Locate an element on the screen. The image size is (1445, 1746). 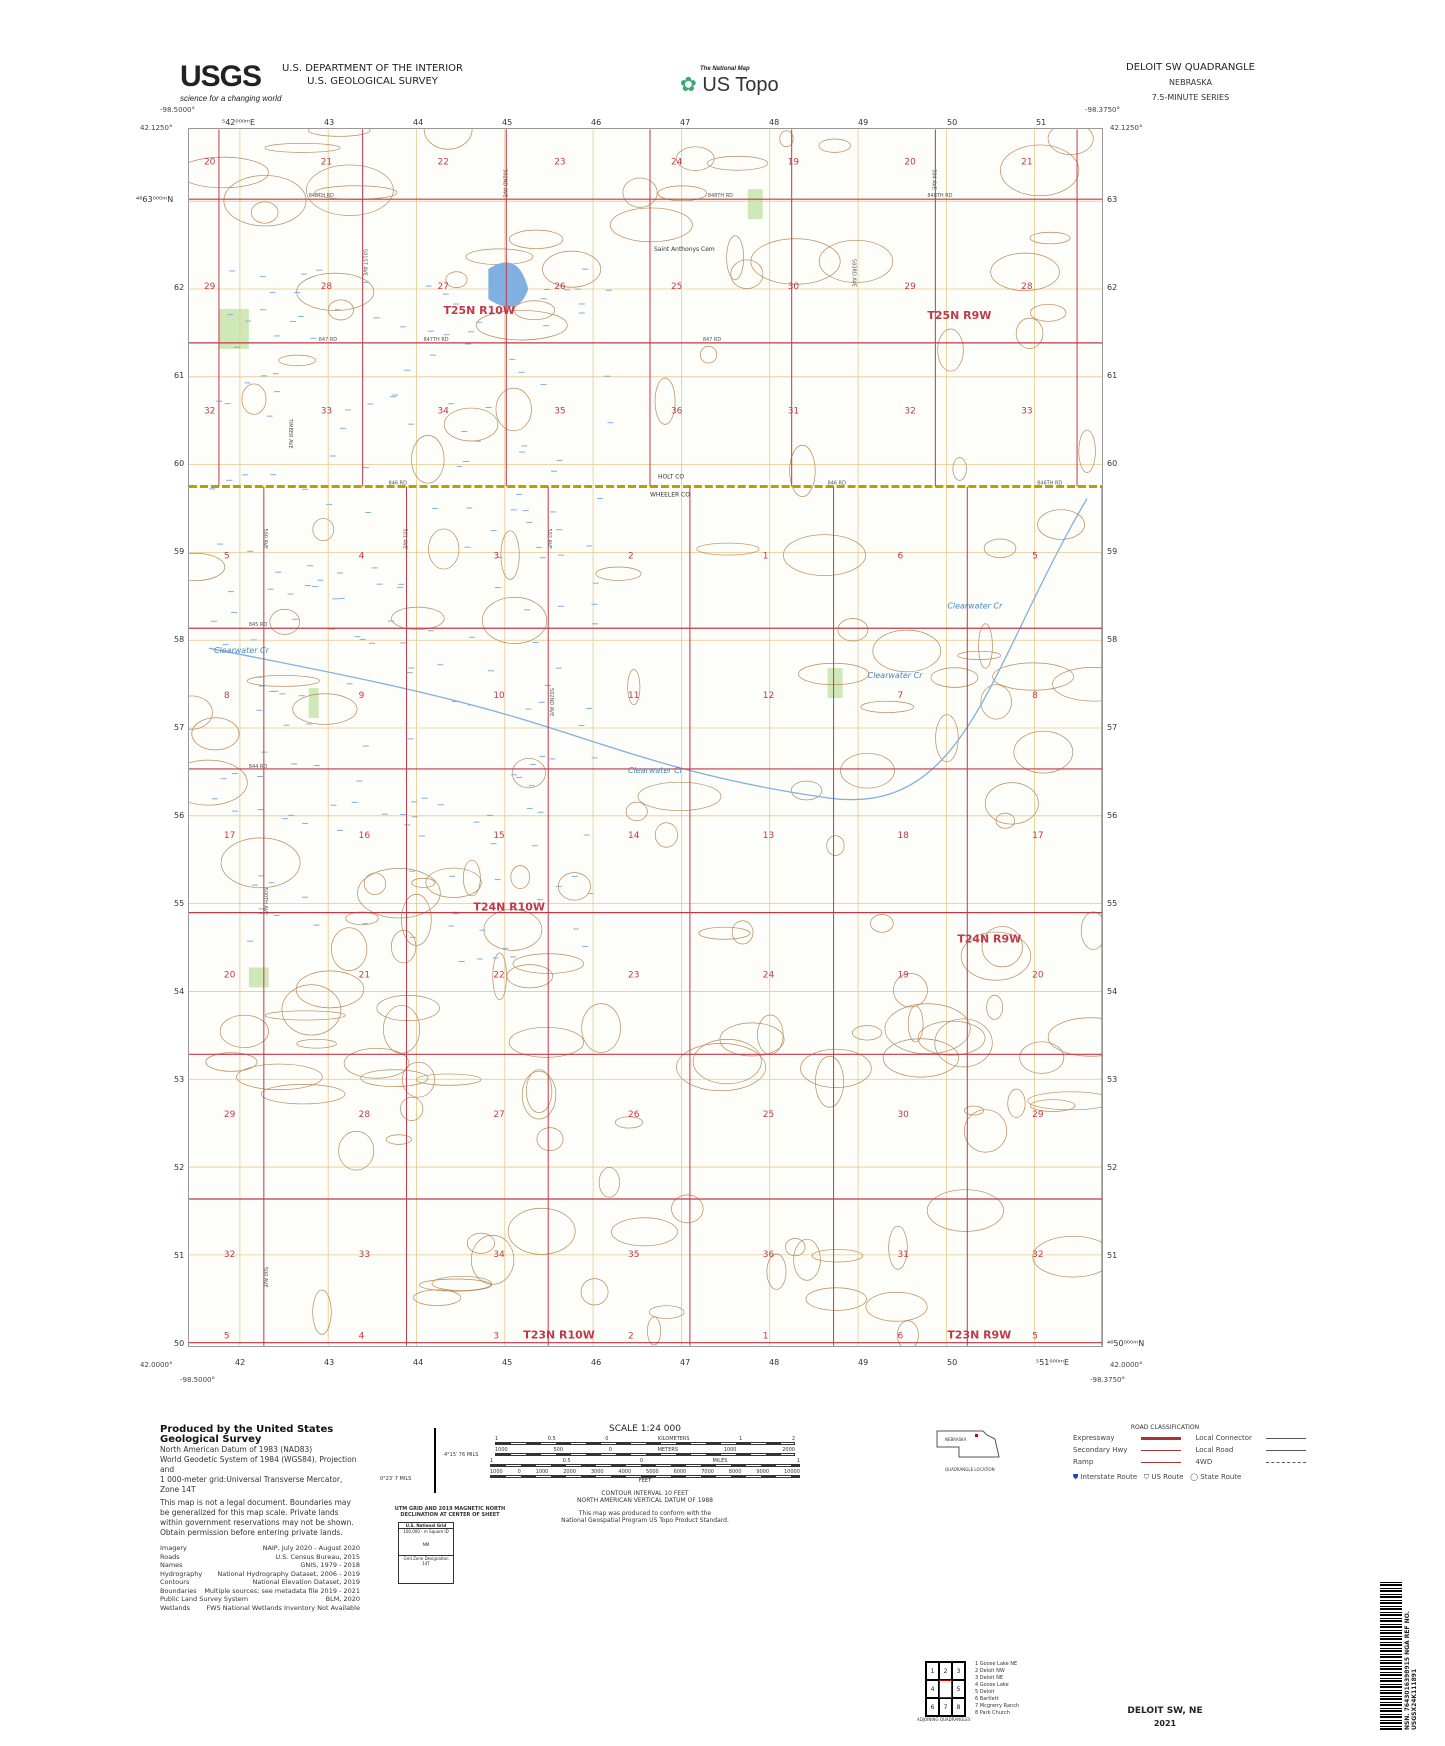
section-number: 24 is located at coordinates (677, 162).